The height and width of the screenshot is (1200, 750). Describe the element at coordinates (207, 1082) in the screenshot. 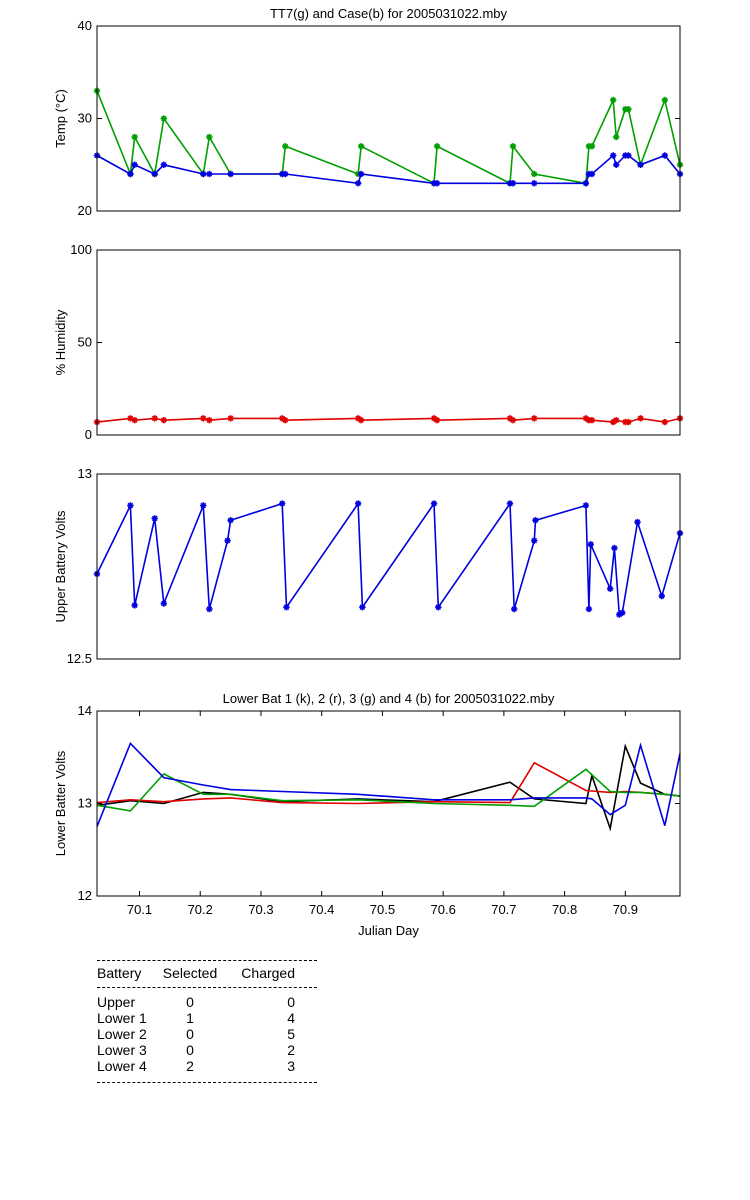

I see `table-bottom-rule` at that location.